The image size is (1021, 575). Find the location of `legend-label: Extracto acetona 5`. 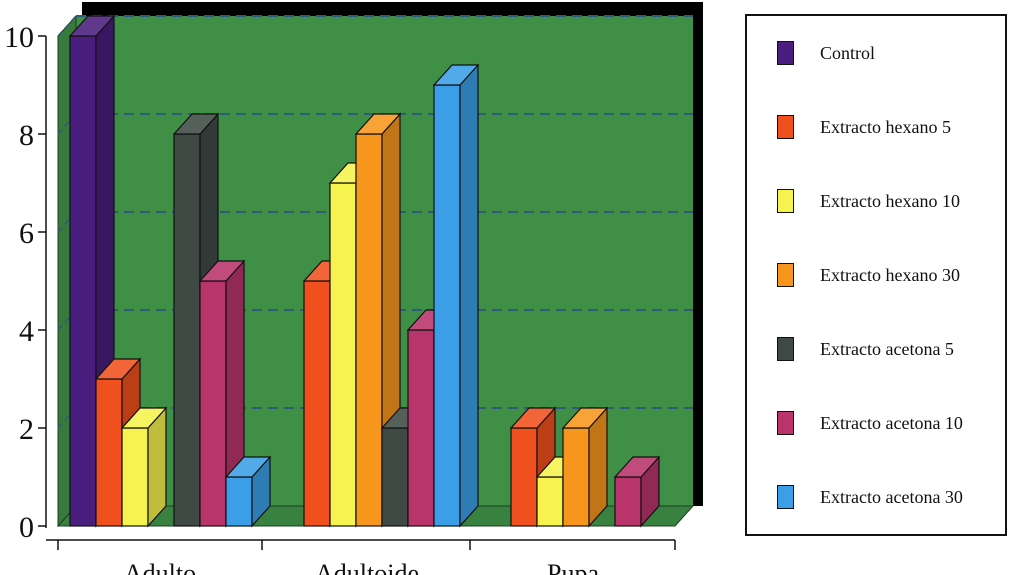

legend-label: Extracto acetona 5 is located at coordinates (887, 348).